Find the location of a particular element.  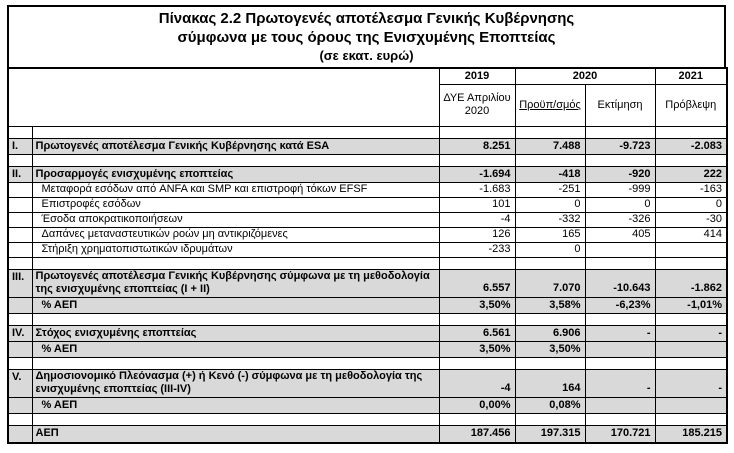

value-2021-forecast: 414 is located at coordinates (691, 234).